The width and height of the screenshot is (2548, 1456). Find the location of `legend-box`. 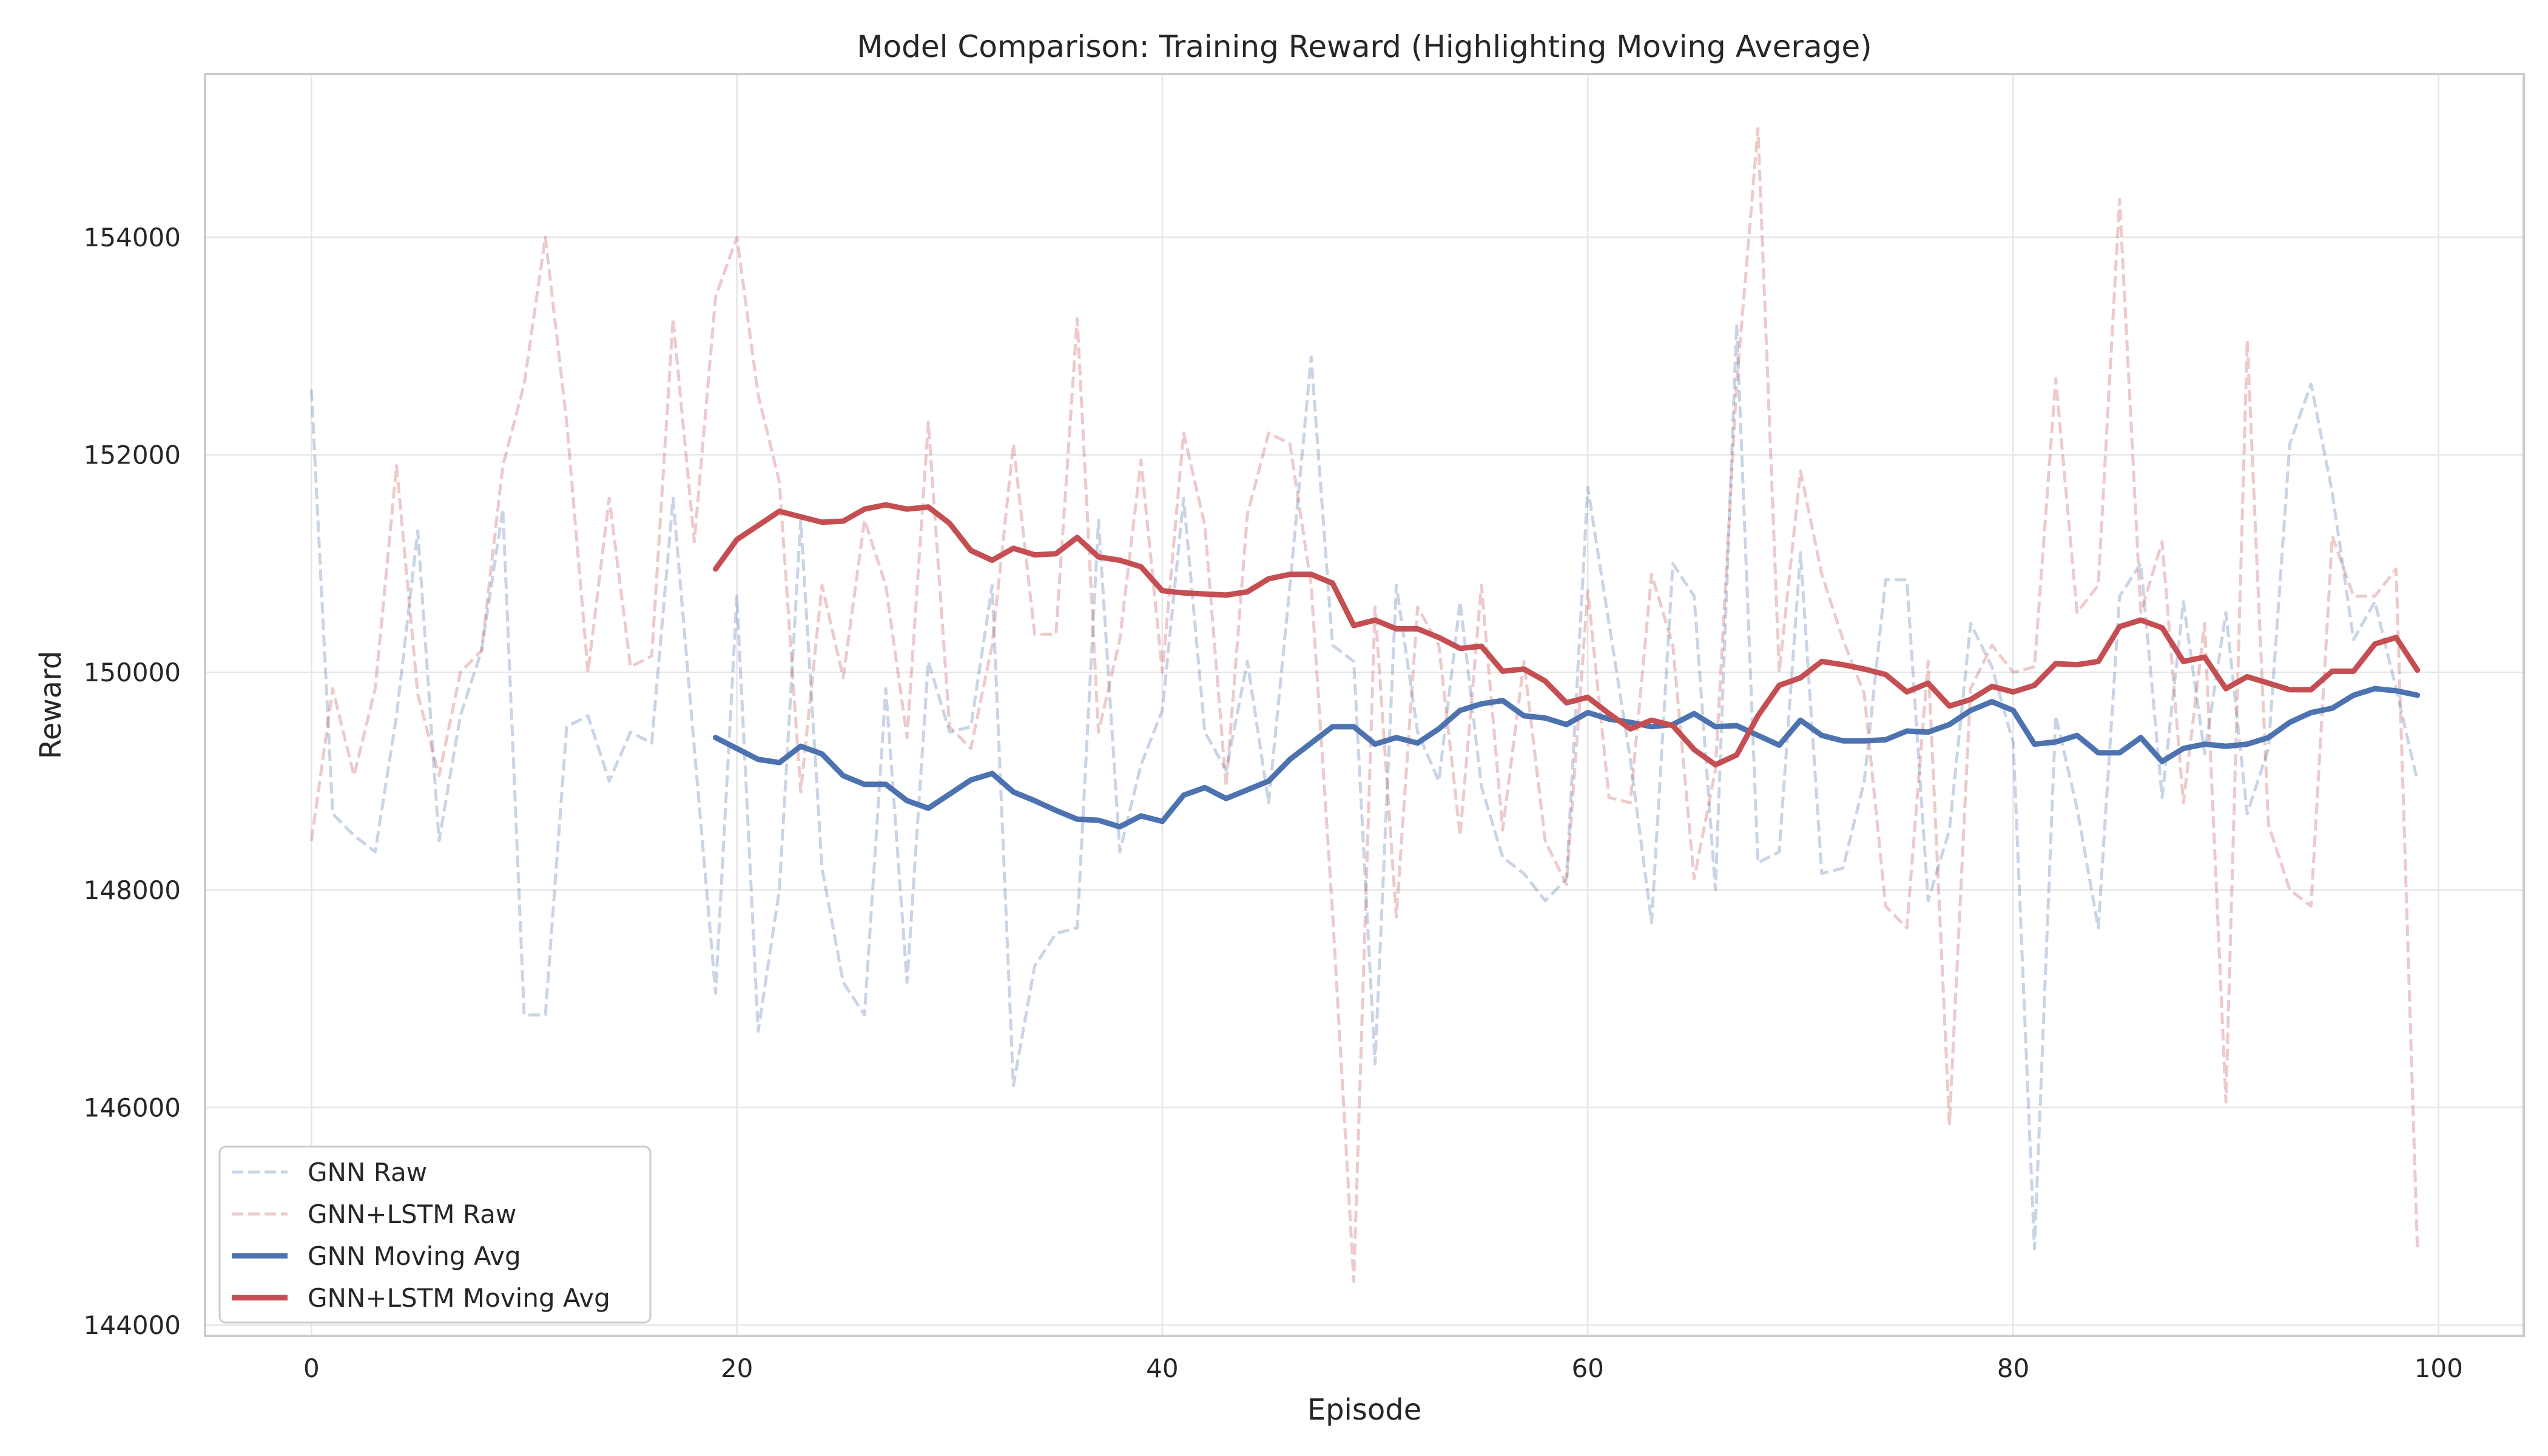

legend-box is located at coordinates (435, 1234).